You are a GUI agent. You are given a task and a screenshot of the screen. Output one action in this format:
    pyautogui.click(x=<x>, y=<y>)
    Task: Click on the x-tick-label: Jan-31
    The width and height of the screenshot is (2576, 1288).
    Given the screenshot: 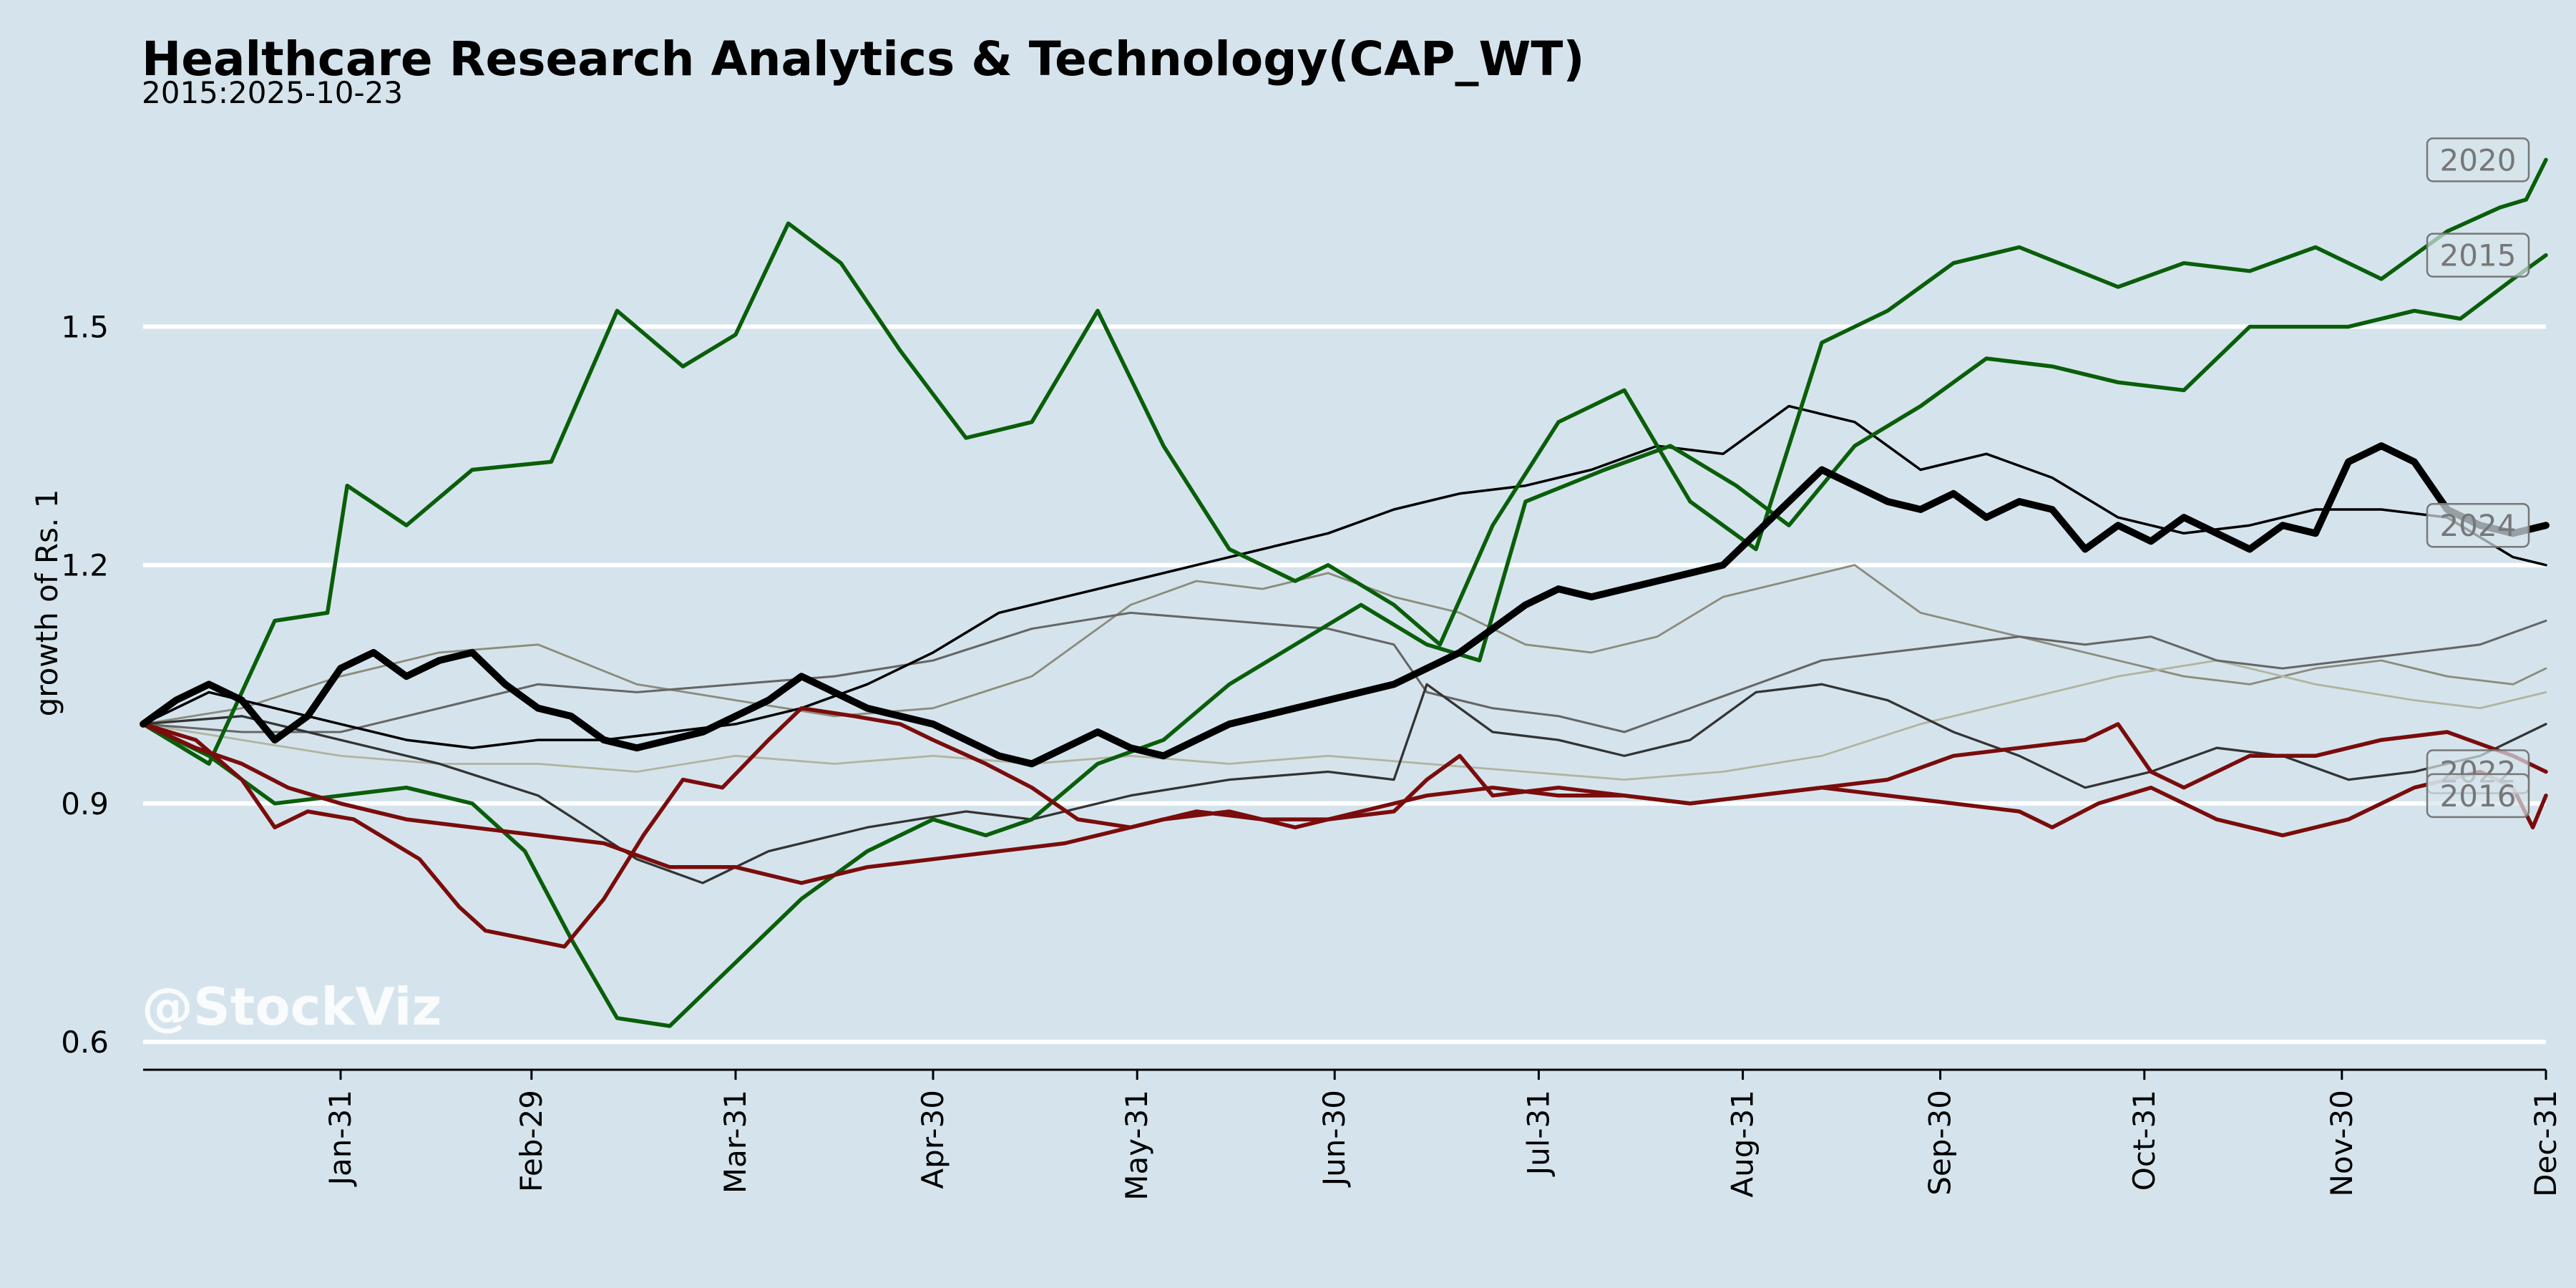 What is the action you would take?
    pyautogui.click(x=340, y=1138)
    